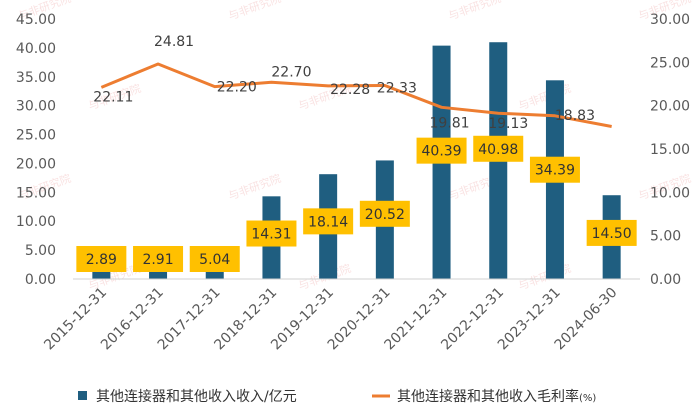 The width and height of the screenshot is (700, 420). What do you see at coordinates (113, 97) in the screenshot?
I see `line-data-label: 22.11` at bounding box center [113, 97].